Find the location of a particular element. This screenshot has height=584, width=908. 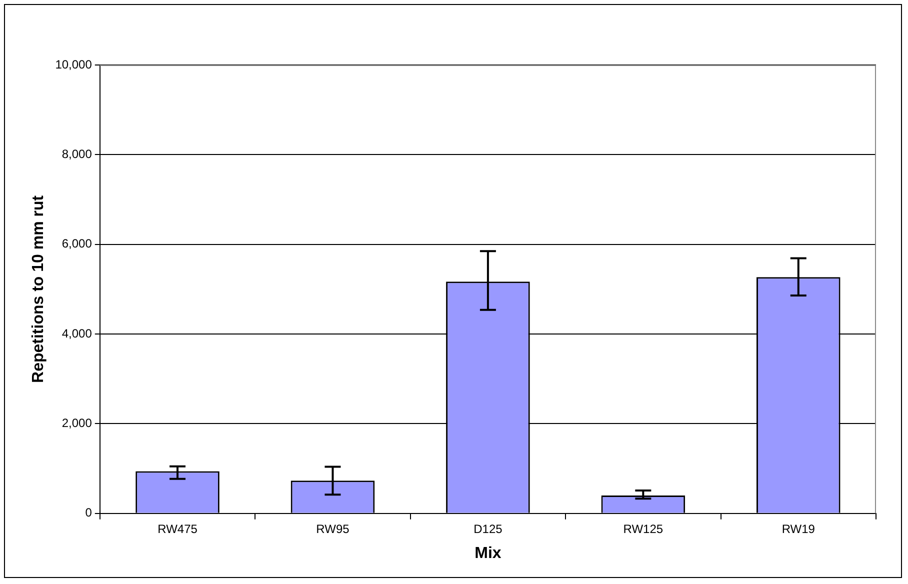

x-tick-label: RW125 is located at coordinates (643, 529).